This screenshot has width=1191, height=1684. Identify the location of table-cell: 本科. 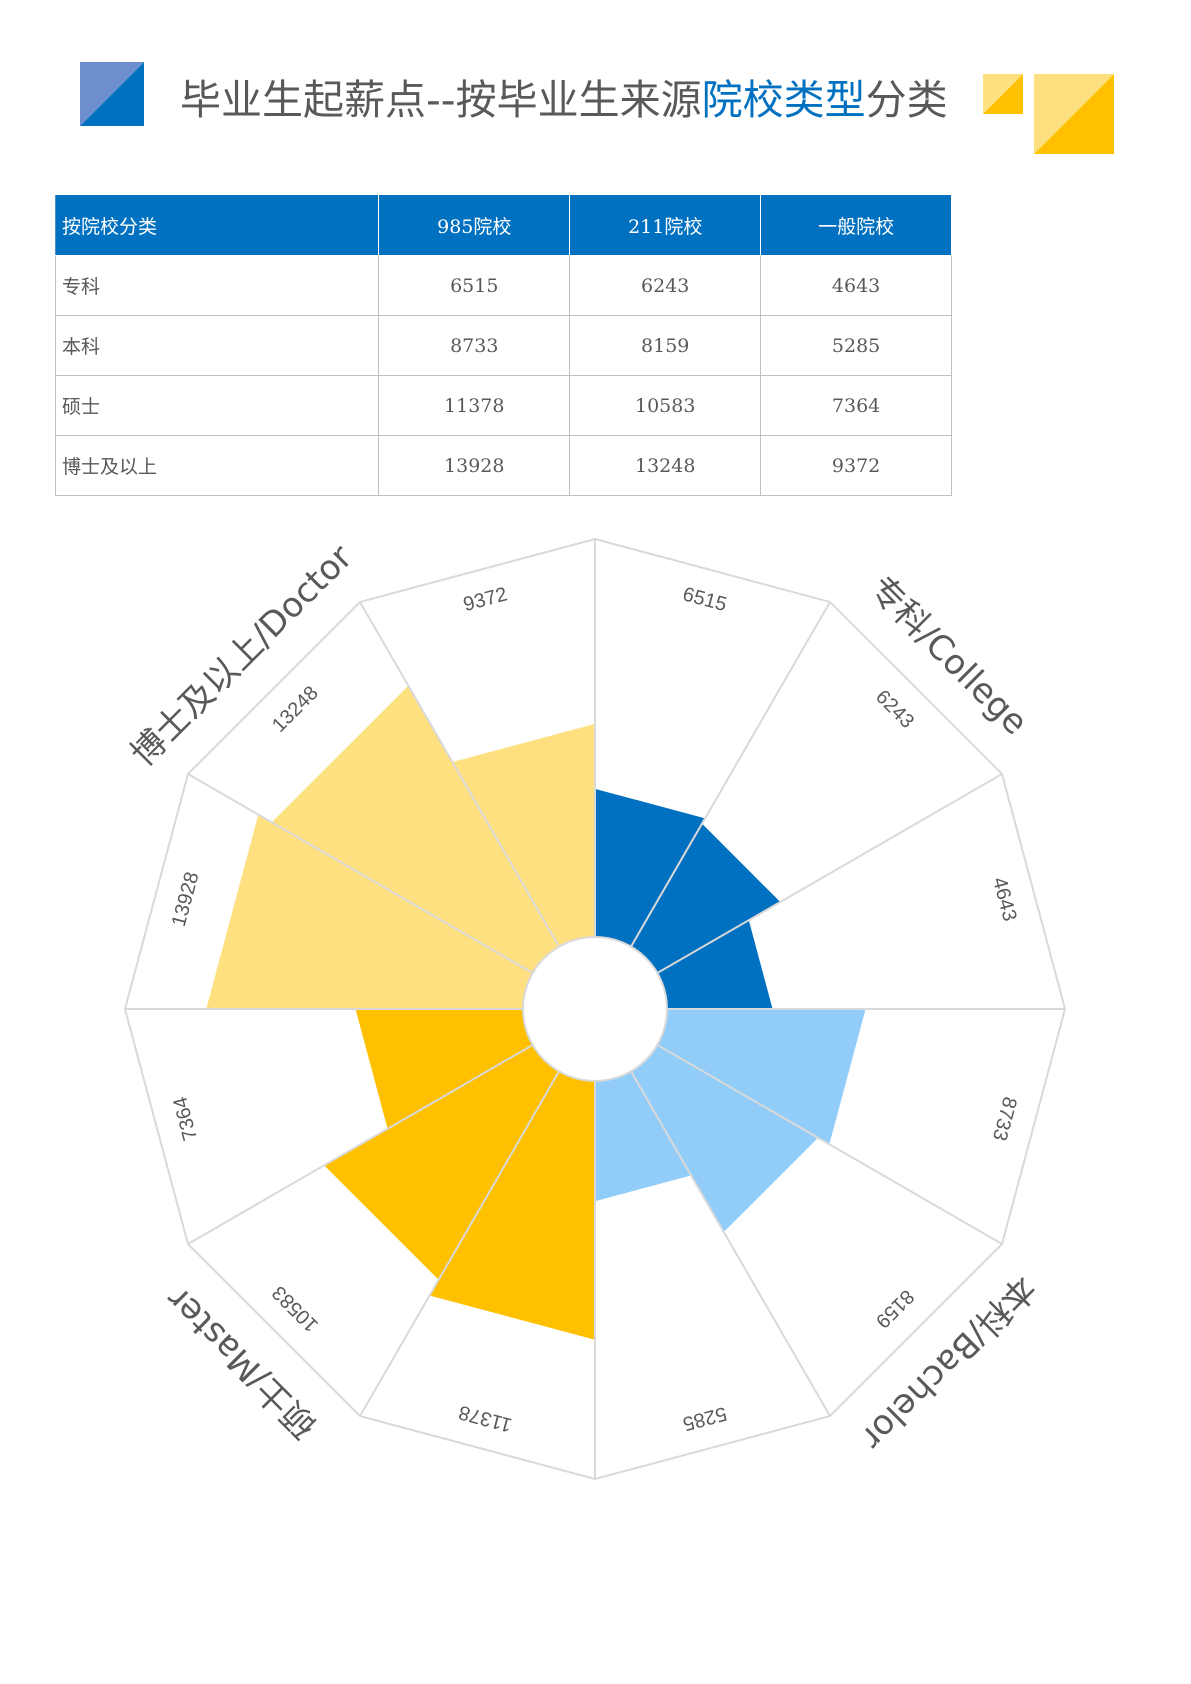
(217, 345).